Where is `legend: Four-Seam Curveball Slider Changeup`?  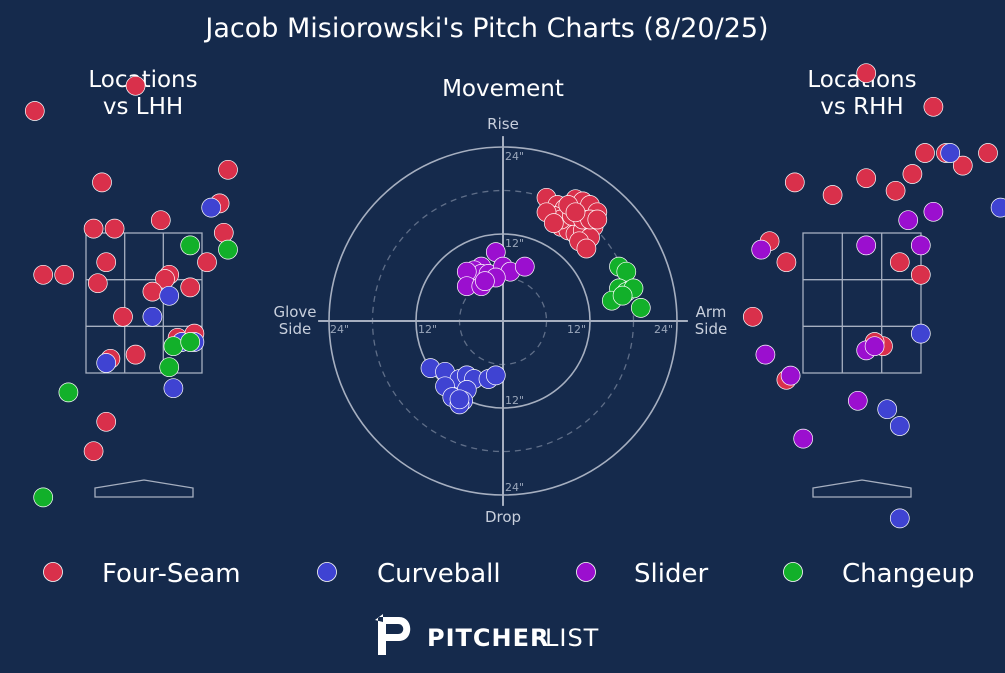 legend: Four-Seam Curveball Slider Changeup is located at coordinates (509, 574).